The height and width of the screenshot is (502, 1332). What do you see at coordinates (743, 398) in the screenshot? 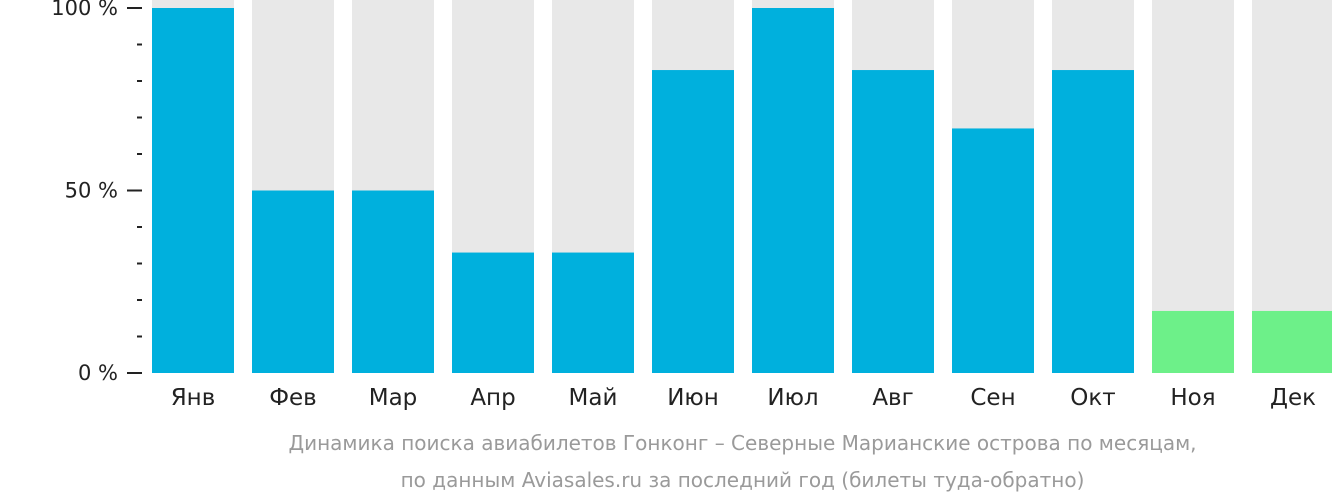
I see `x-axis: Янв Фев Мар Апр Май Июн Июл Авг Сен Окт Ноя Дек` at bounding box center [743, 398].